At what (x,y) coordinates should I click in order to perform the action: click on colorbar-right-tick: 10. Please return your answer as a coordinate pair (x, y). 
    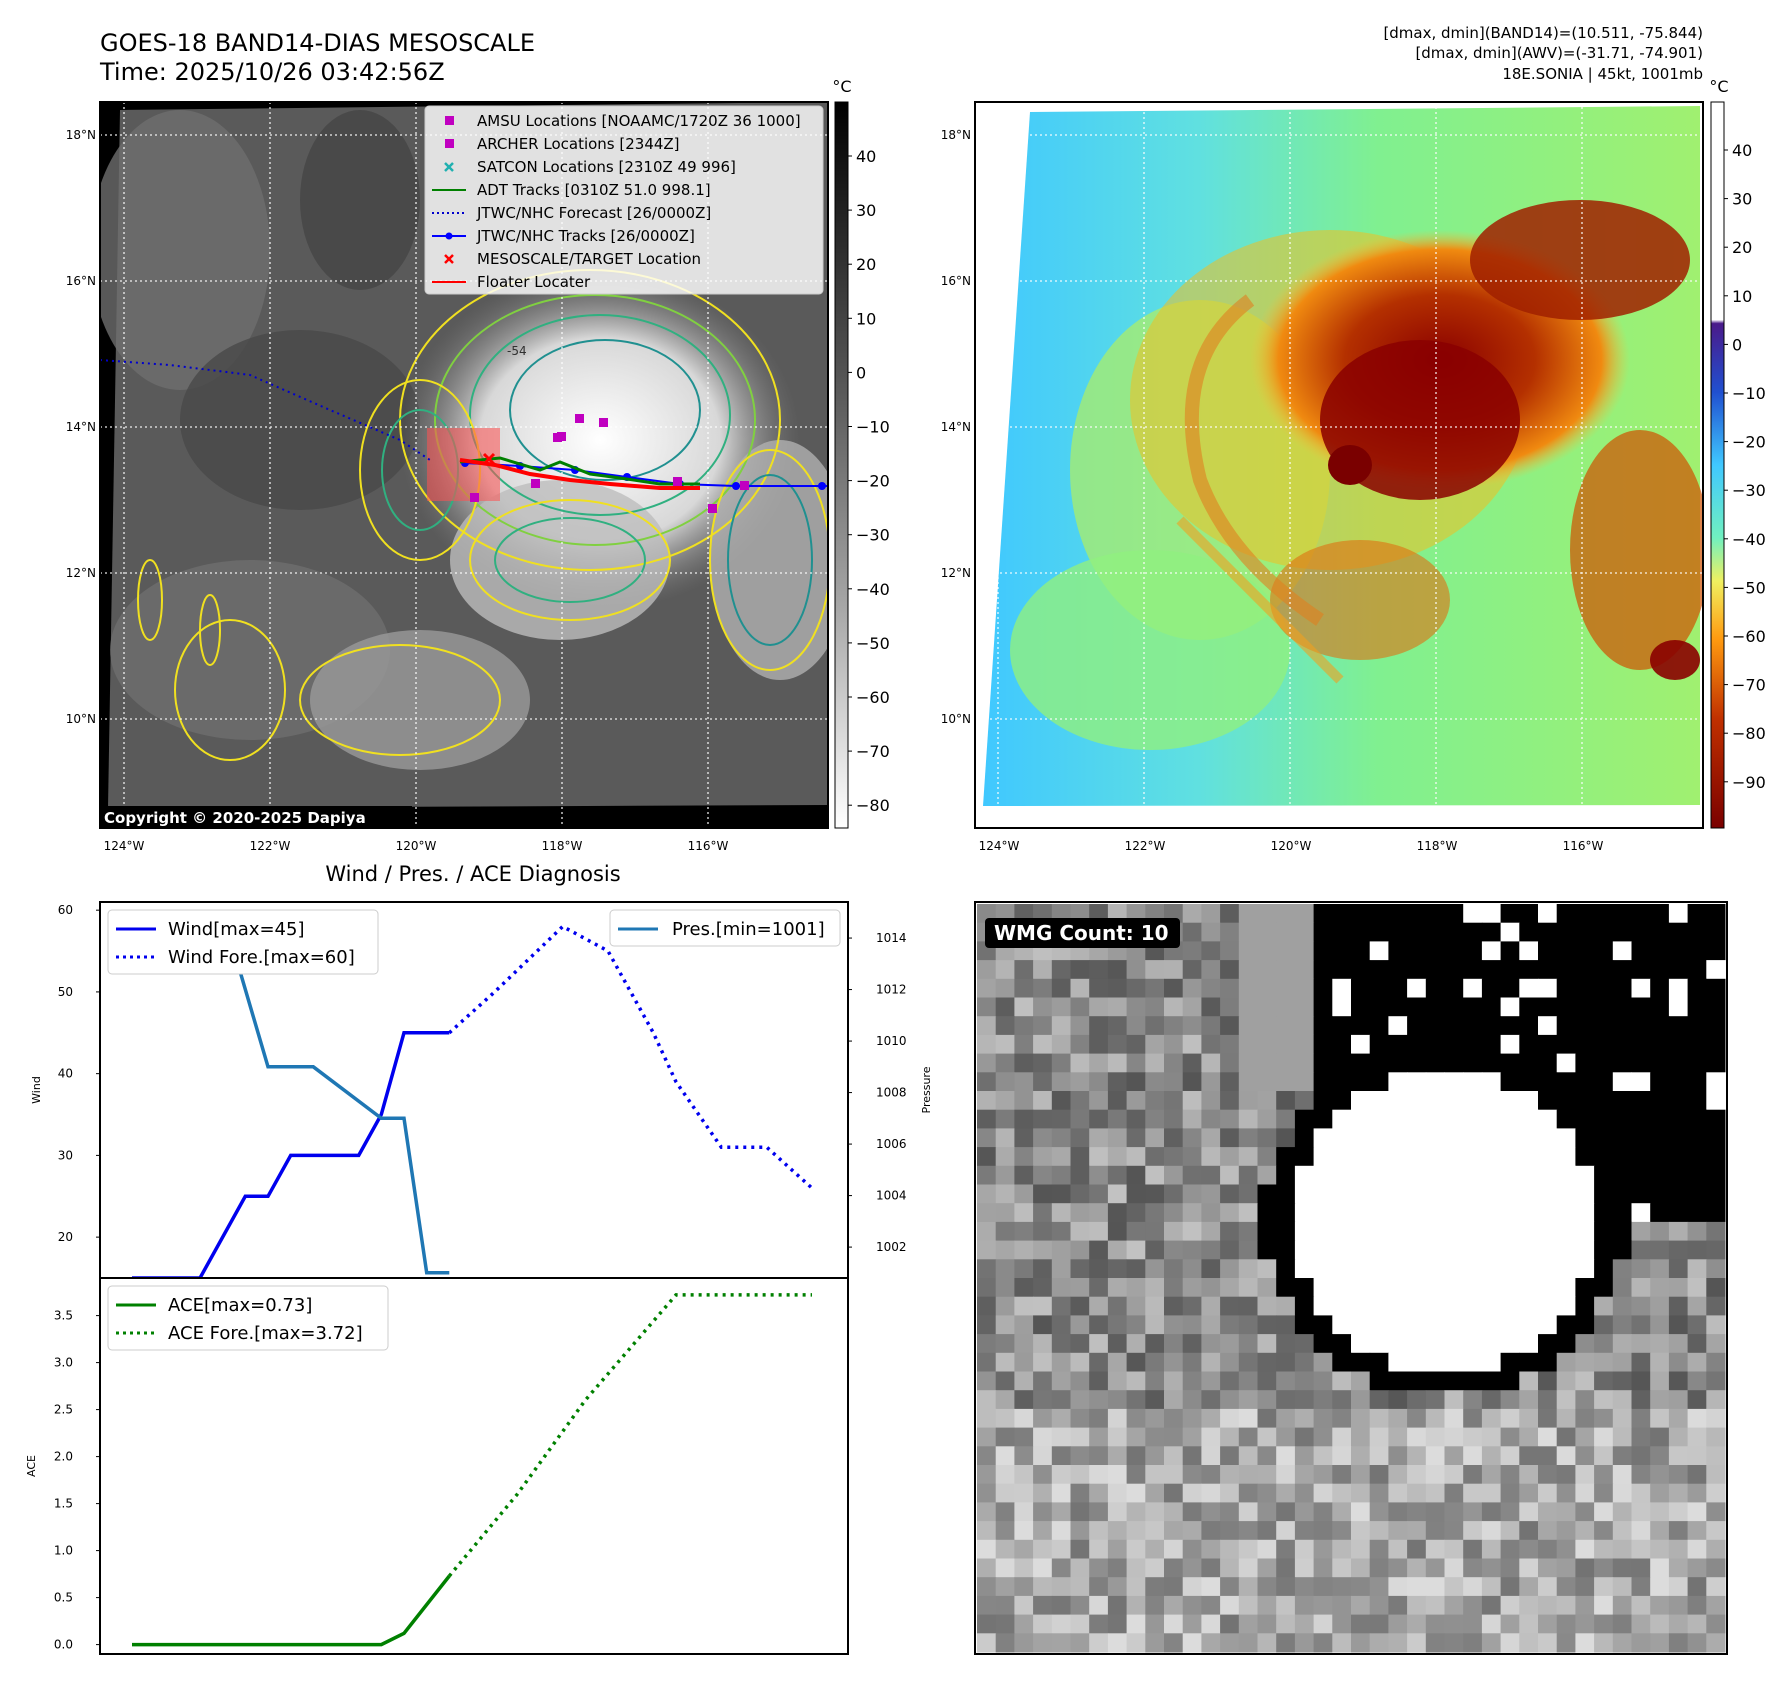
    Looking at the image, I should click on (1742, 296).